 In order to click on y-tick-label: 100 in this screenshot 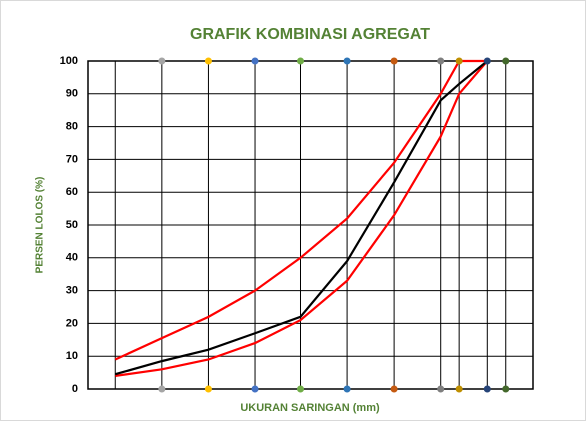, I will do `click(69, 61)`.